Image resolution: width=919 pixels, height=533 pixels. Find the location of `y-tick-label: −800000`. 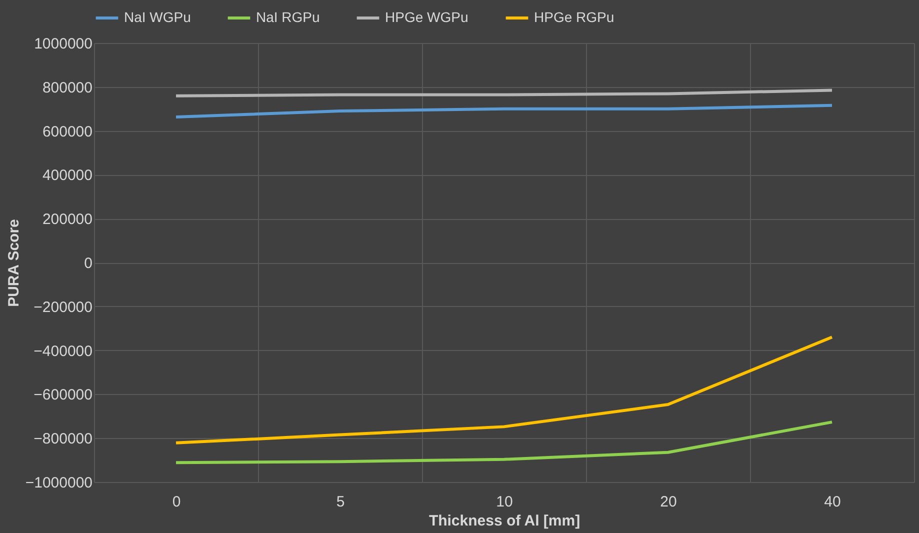

y-tick-label: −800000 is located at coordinates (63, 439).